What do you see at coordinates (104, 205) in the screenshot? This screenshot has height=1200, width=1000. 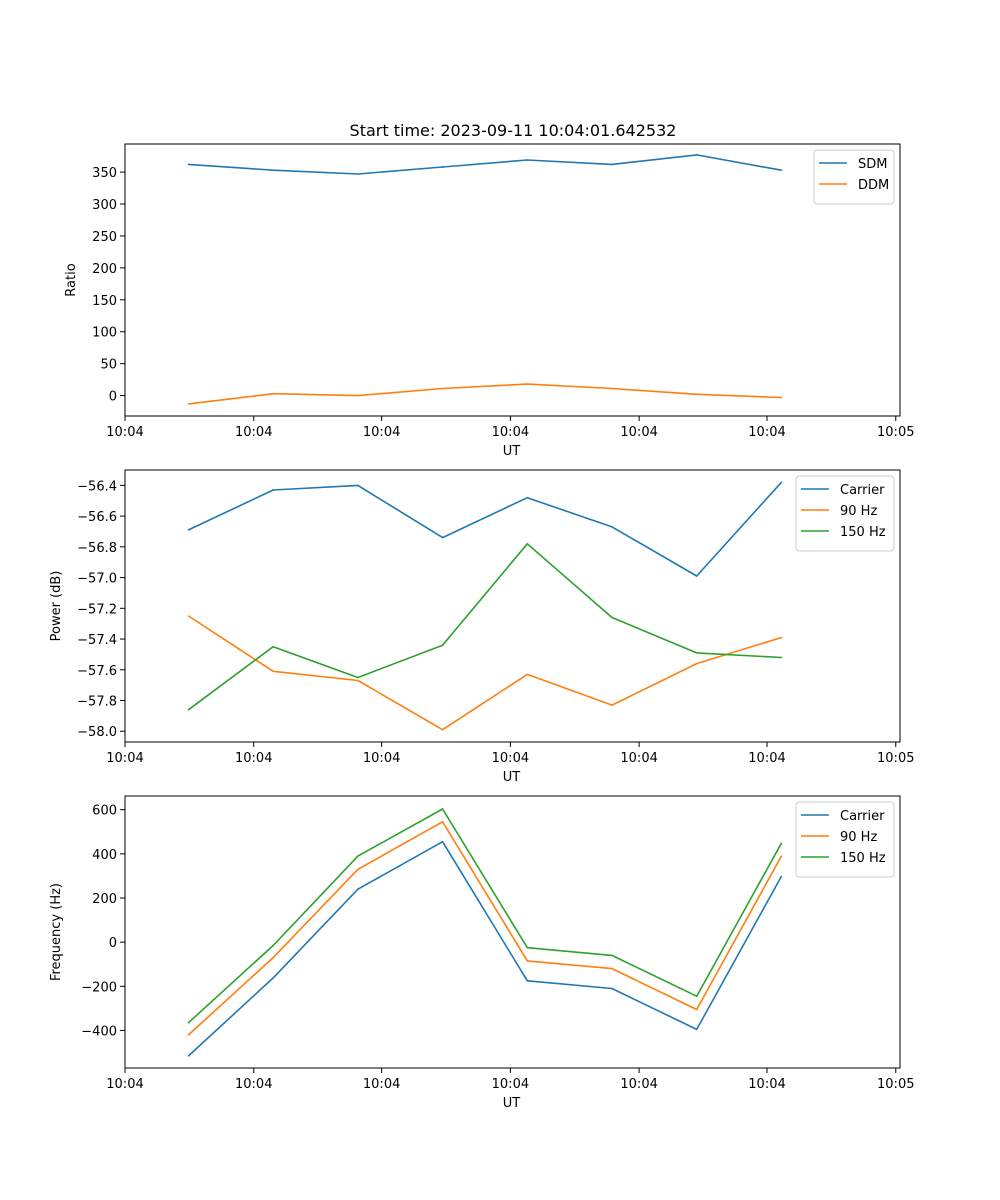 I see `y-tick-label: 300` at bounding box center [104, 205].